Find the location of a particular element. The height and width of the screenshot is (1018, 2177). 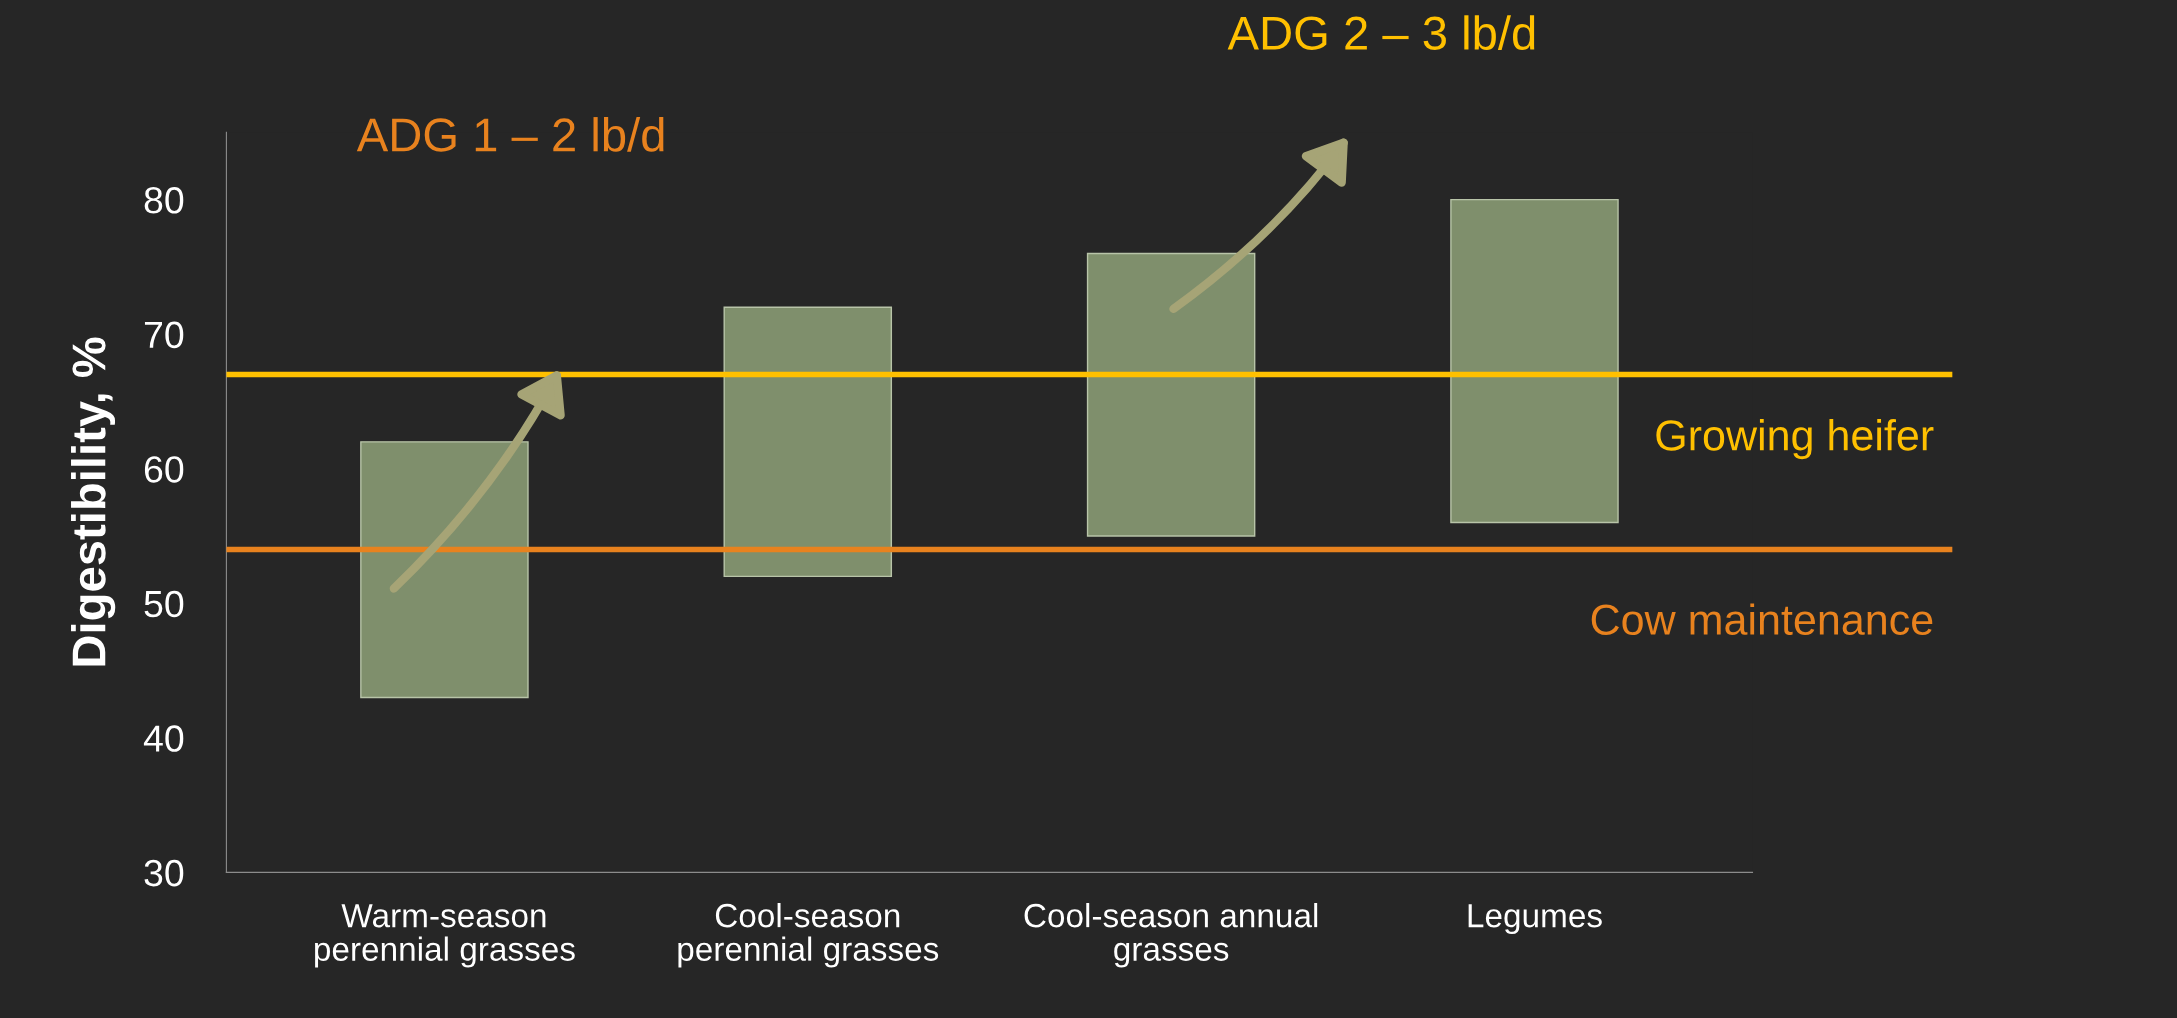

x-tick-label: Cool-season annual grasses is located at coordinates (1171, 935).